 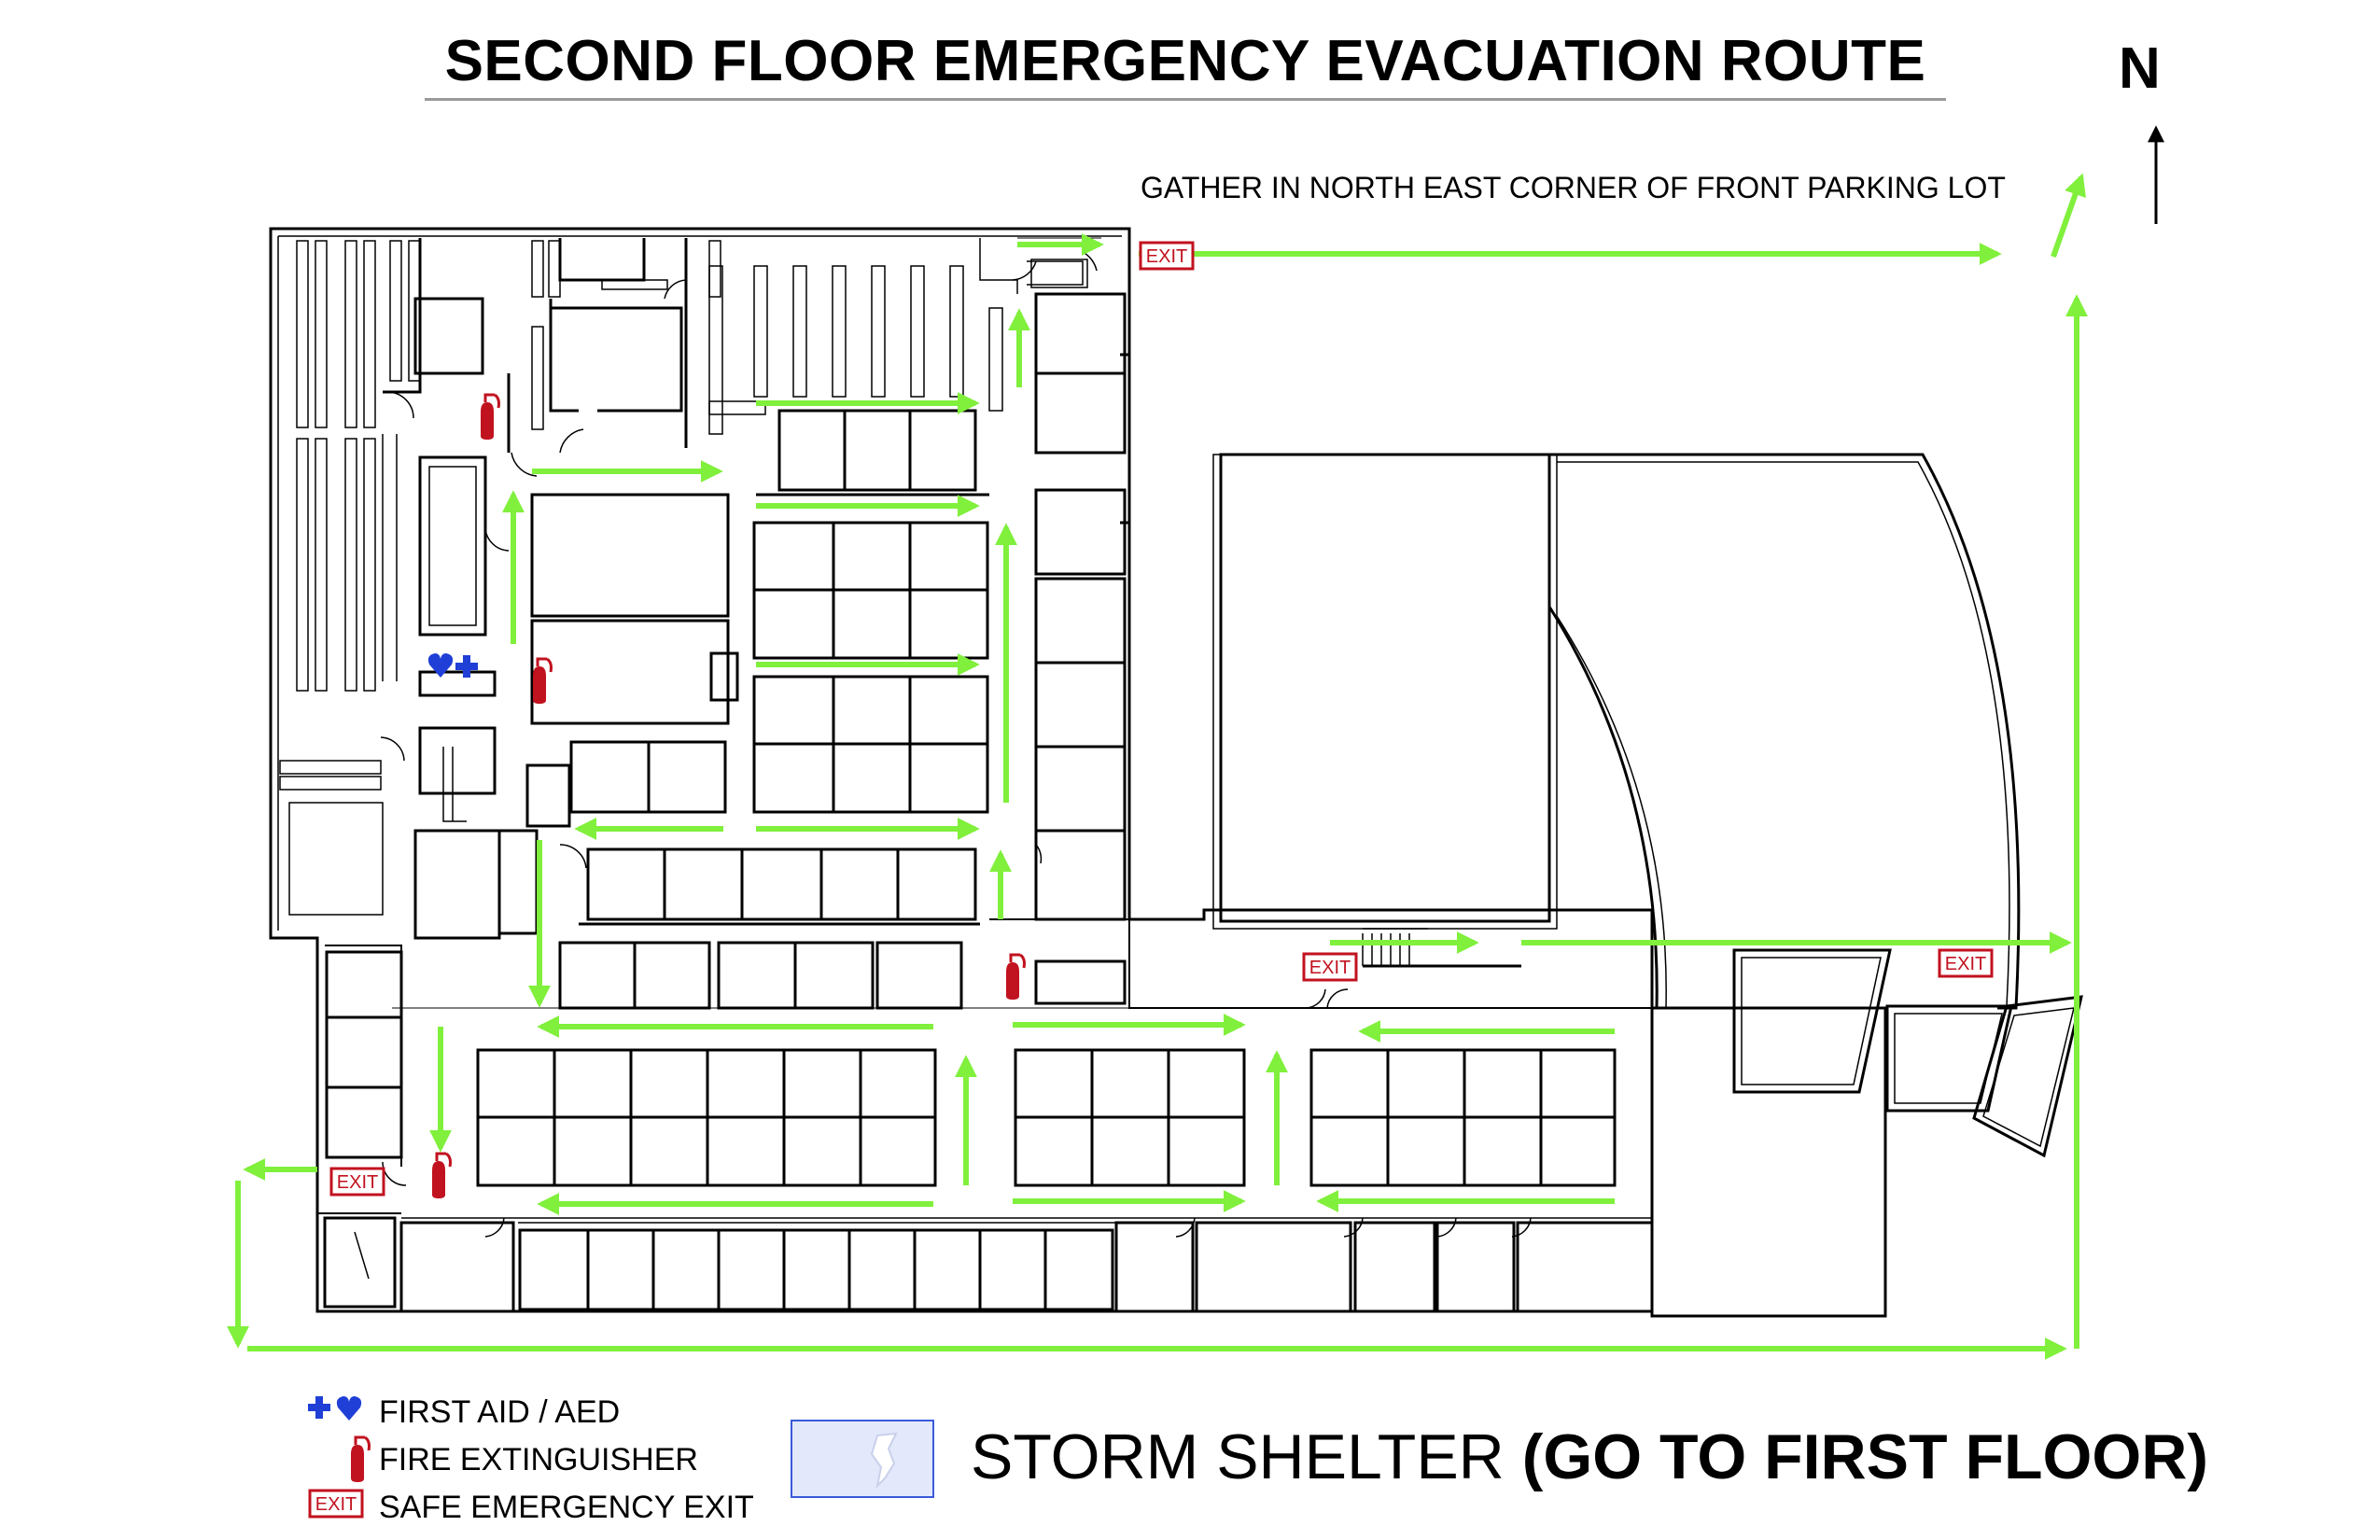 I want to click on legend-icons: EXIT, so click(x=621, y=1457).